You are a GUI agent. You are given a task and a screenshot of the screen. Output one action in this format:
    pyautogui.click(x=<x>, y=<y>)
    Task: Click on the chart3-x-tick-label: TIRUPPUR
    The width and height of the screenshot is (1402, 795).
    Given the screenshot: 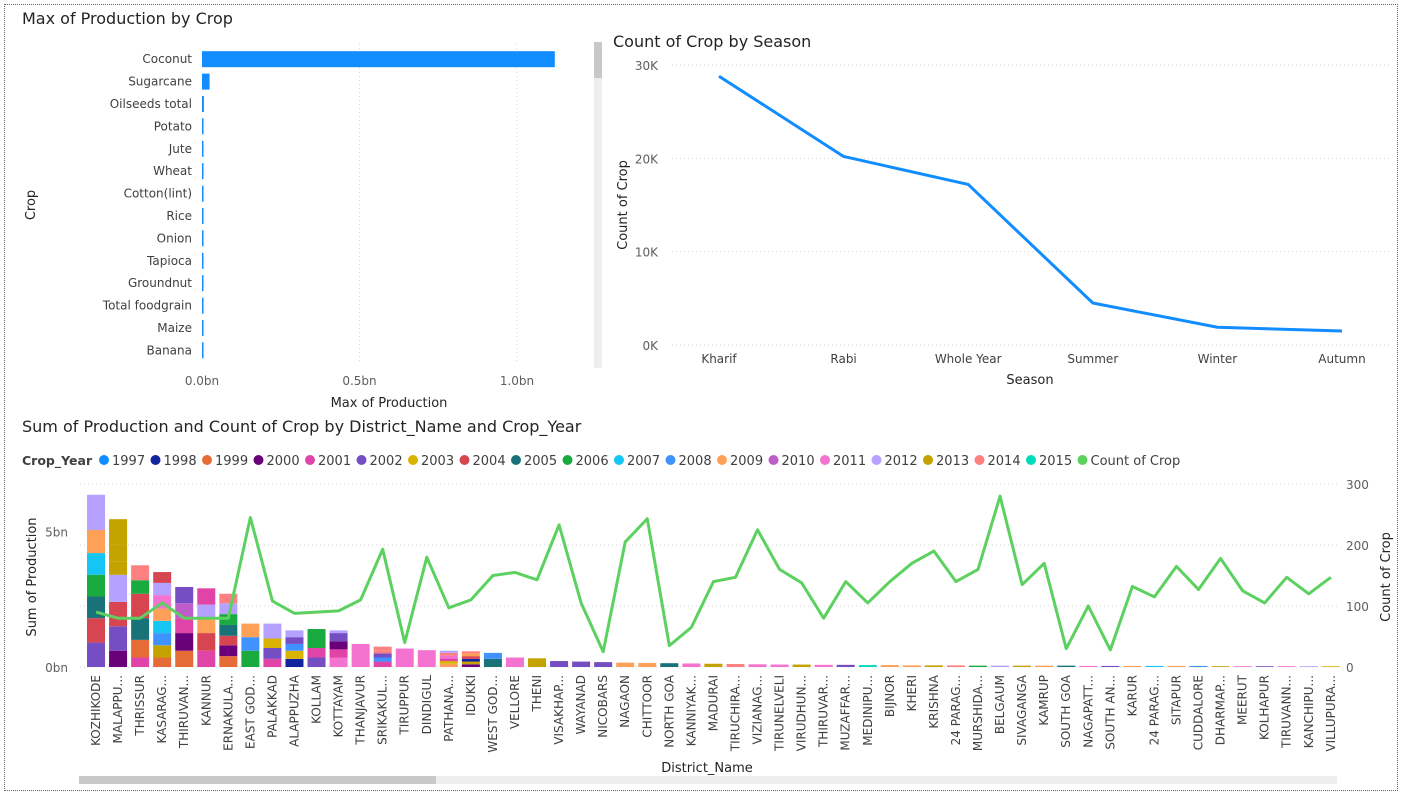 What is the action you would take?
    pyautogui.click(x=405, y=705)
    